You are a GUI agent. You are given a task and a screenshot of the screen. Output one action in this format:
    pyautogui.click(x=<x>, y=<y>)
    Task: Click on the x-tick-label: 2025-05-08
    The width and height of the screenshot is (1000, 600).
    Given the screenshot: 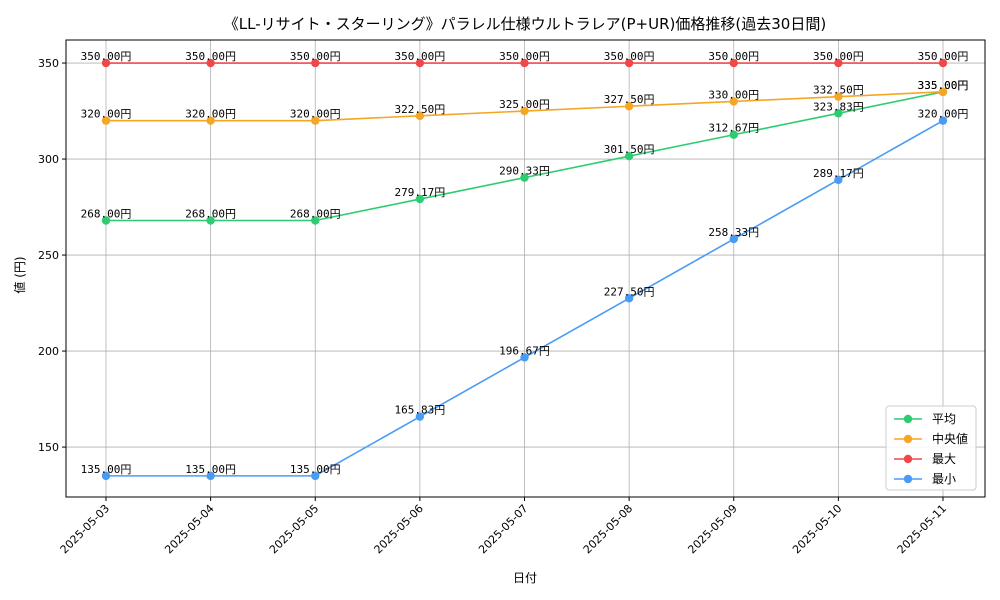 What is the action you would take?
    pyautogui.click(x=608, y=529)
    